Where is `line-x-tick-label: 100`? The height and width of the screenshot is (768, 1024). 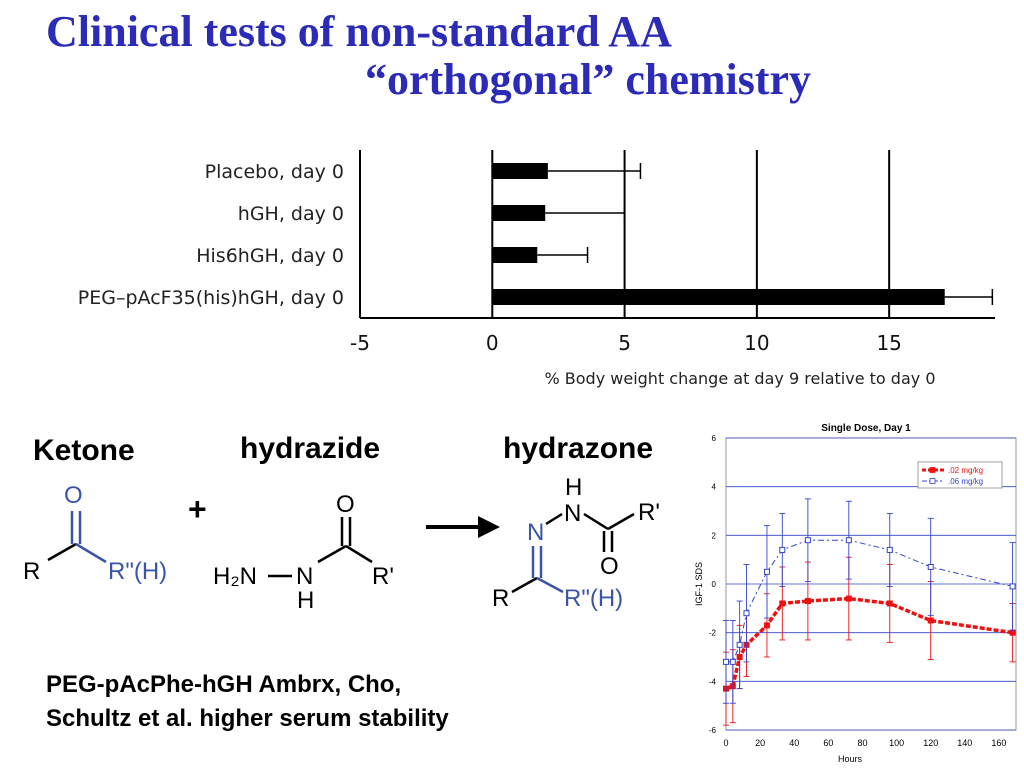
line-x-tick-label: 100 is located at coordinates (896, 743).